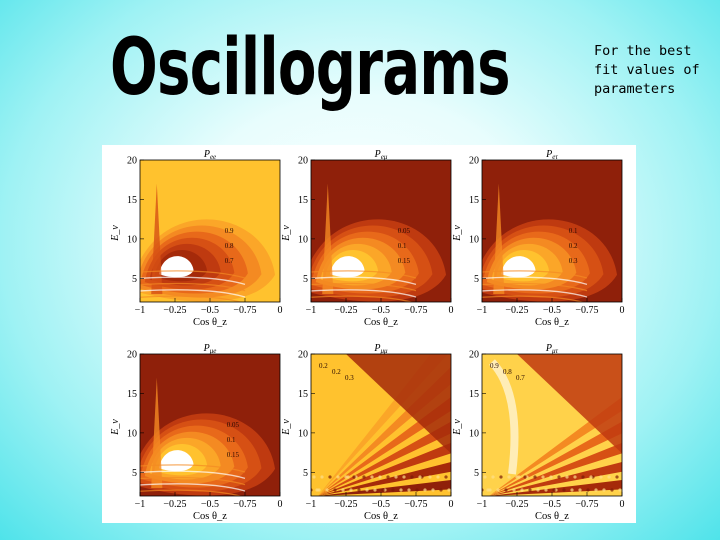 The image size is (720, 540). I want to click on contour-level, so click(176, 461).